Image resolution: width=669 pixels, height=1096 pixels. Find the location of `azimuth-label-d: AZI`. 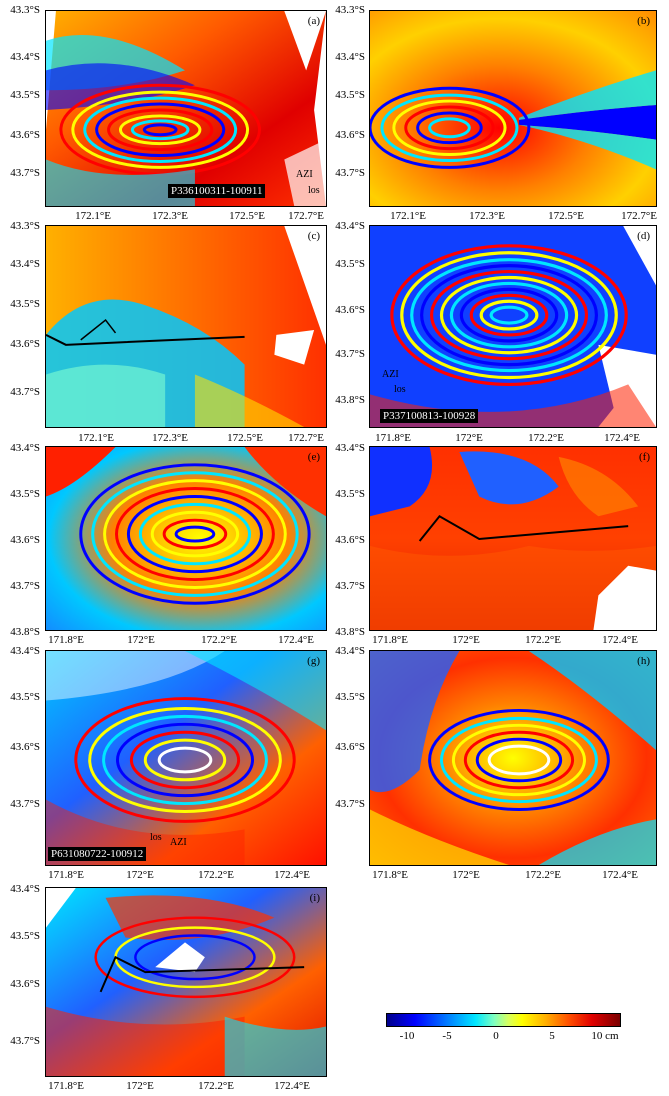

azimuth-label-d: AZI is located at coordinates (390, 374).